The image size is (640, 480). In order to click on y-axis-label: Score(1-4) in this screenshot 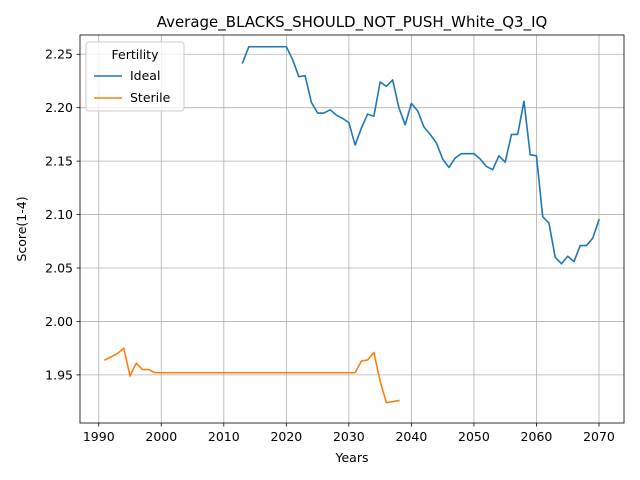, I will do `click(21, 228)`.